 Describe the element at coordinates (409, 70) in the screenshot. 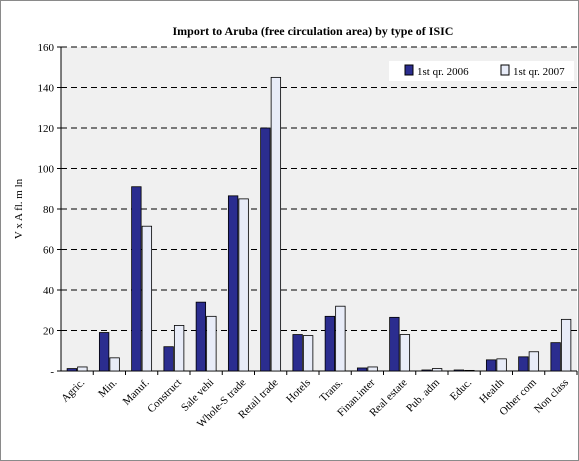

I see `legend-swatch-2006` at that location.